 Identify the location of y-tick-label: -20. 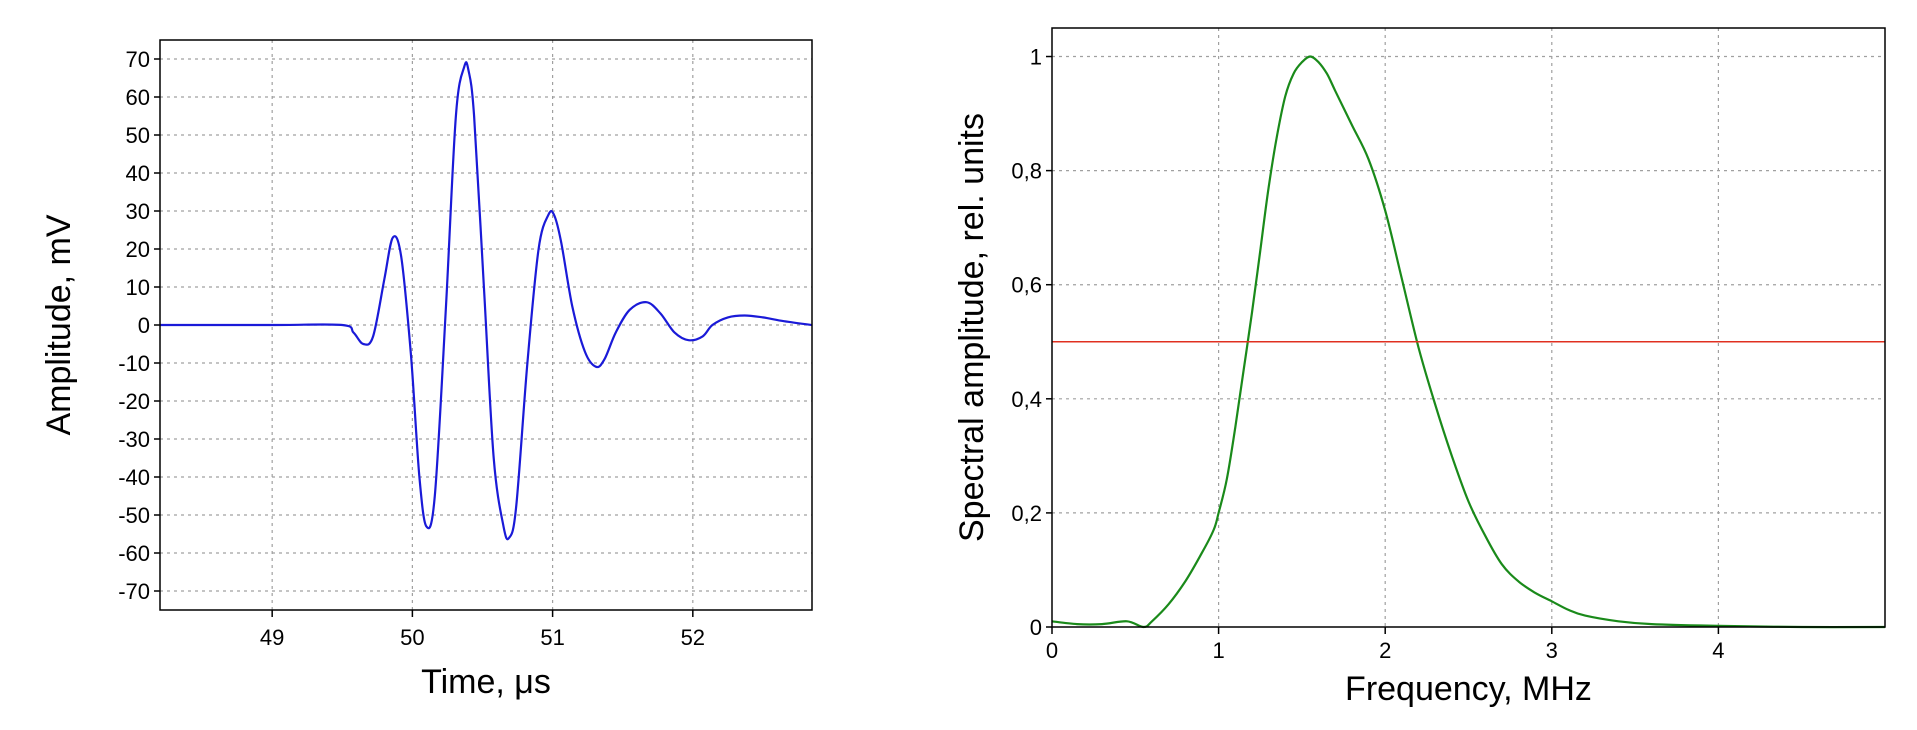
(134, 401).